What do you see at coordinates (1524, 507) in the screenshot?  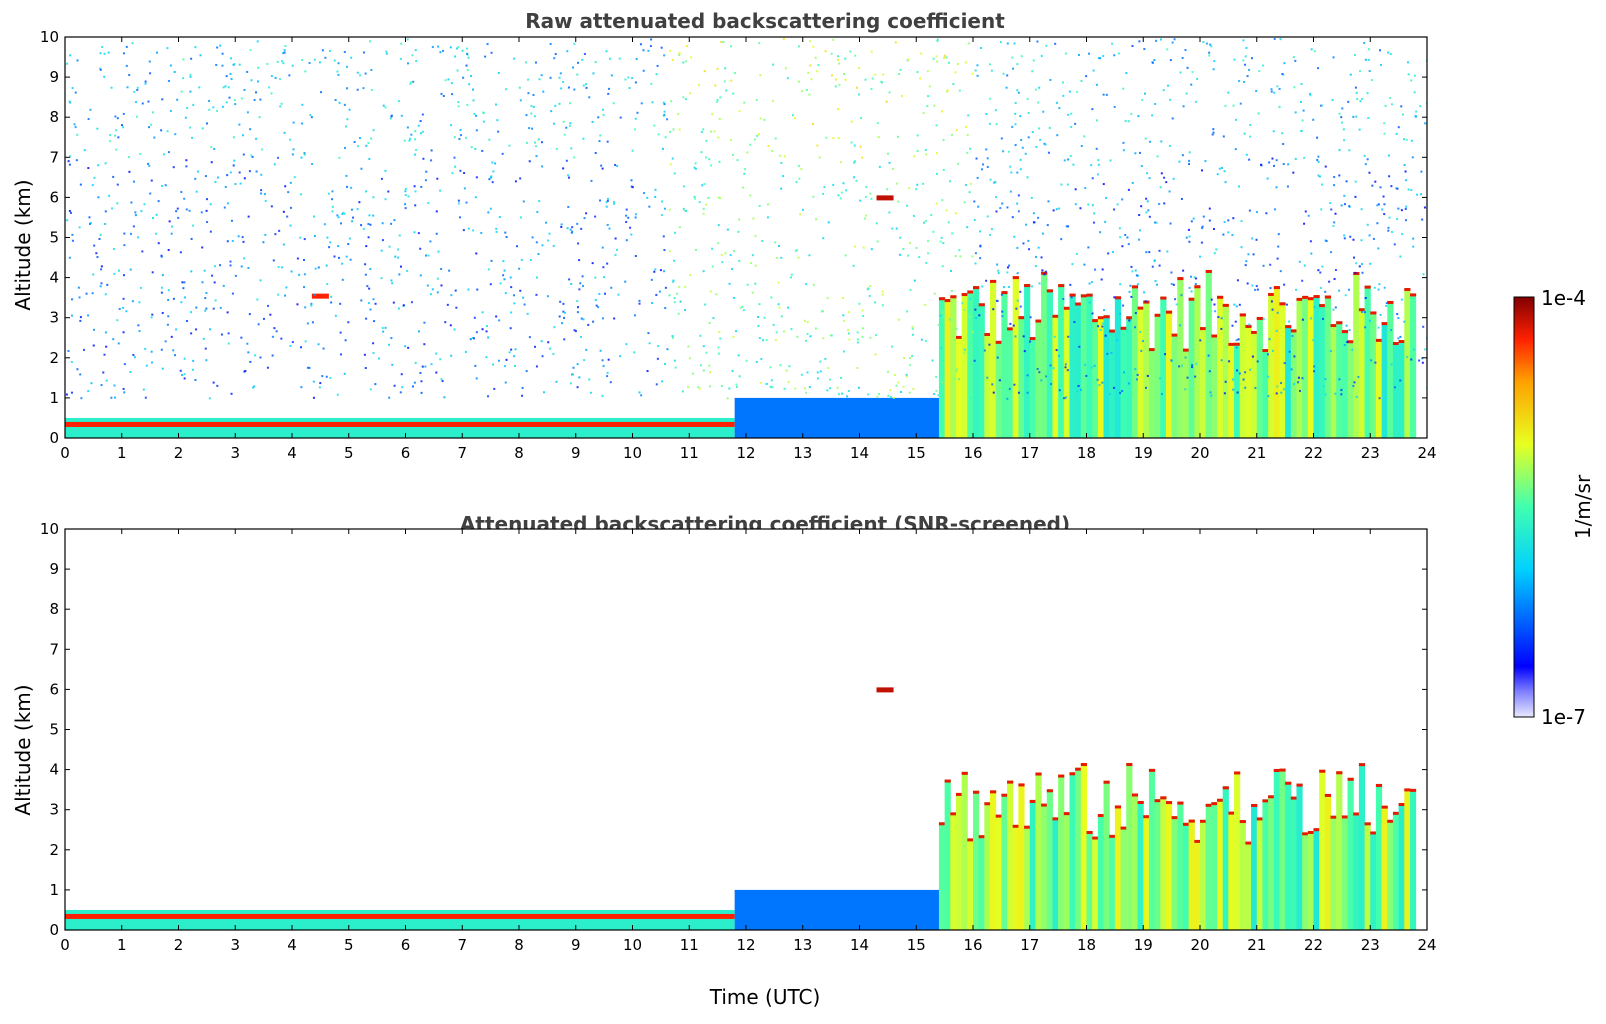 I see `colorbar-scale` at bounding box center [1524, 507].